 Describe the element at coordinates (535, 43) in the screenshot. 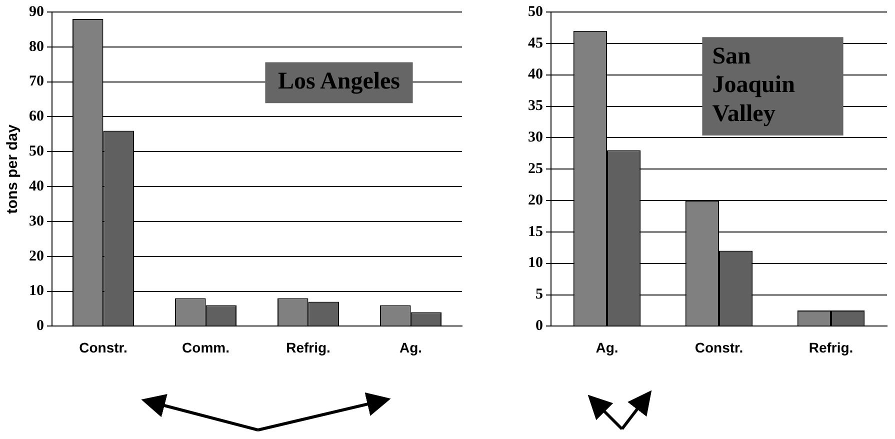

I see `y-tick-label: 45` at that location.